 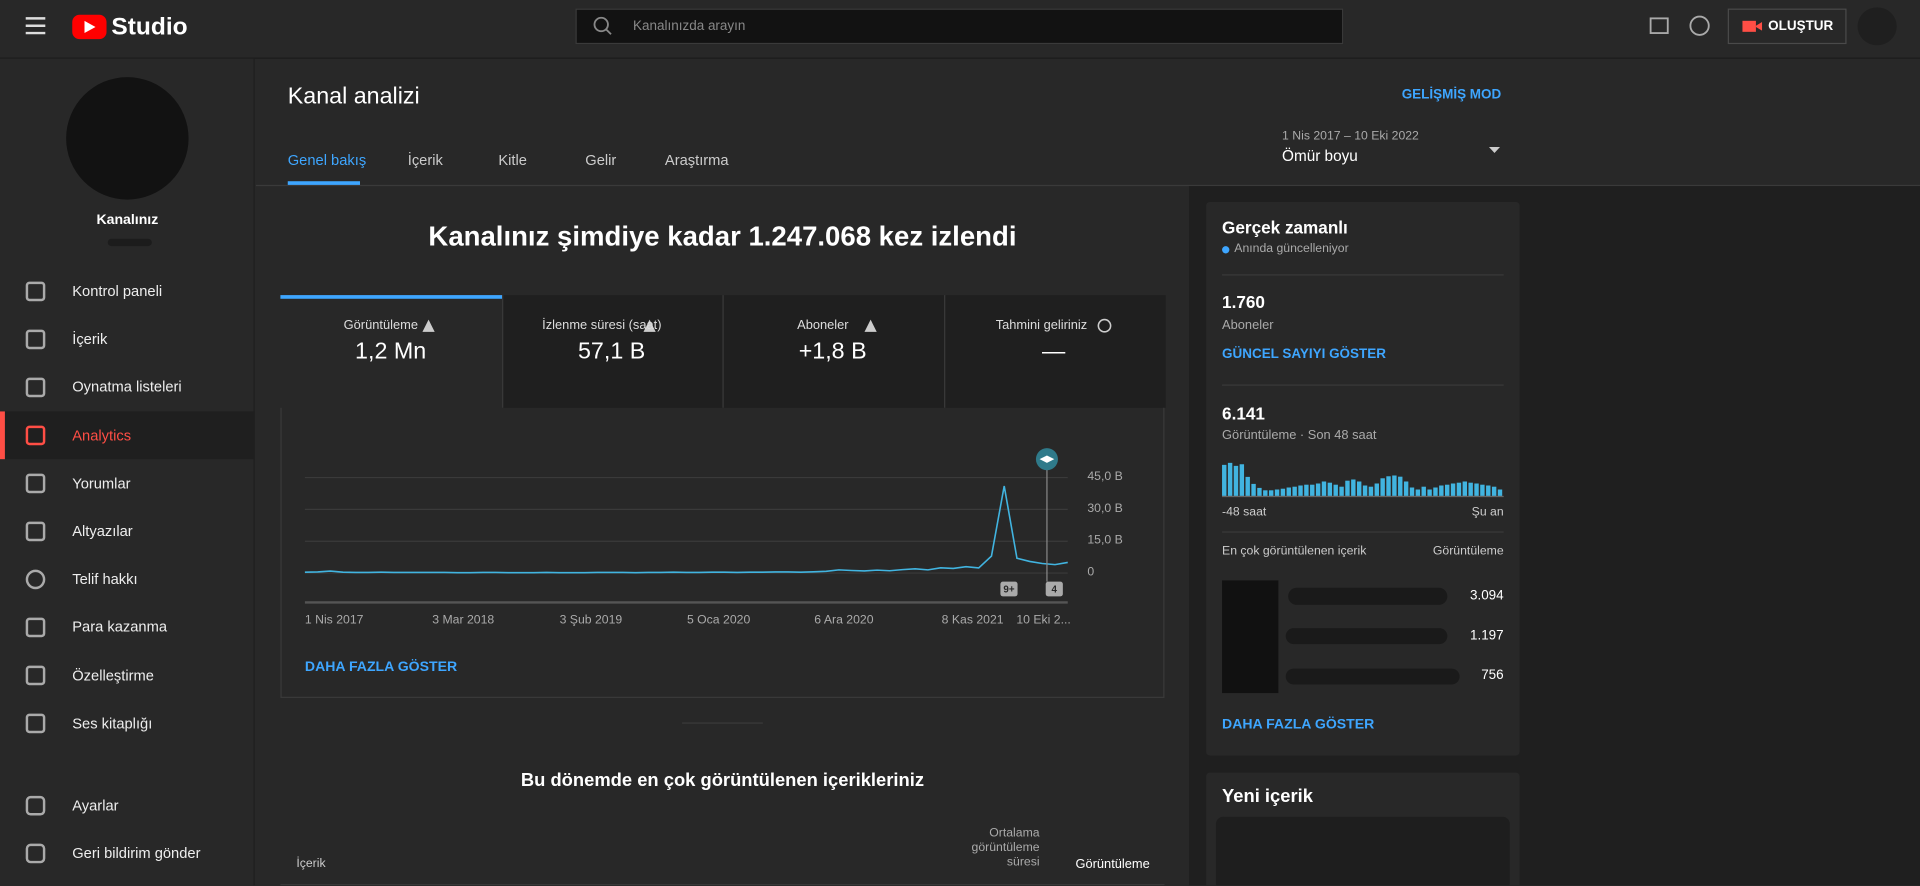 What do you see at coordinates (102, 531) in the screenshot?
I see `nav-item: Altyazılar` at bounding box center [102, 531].